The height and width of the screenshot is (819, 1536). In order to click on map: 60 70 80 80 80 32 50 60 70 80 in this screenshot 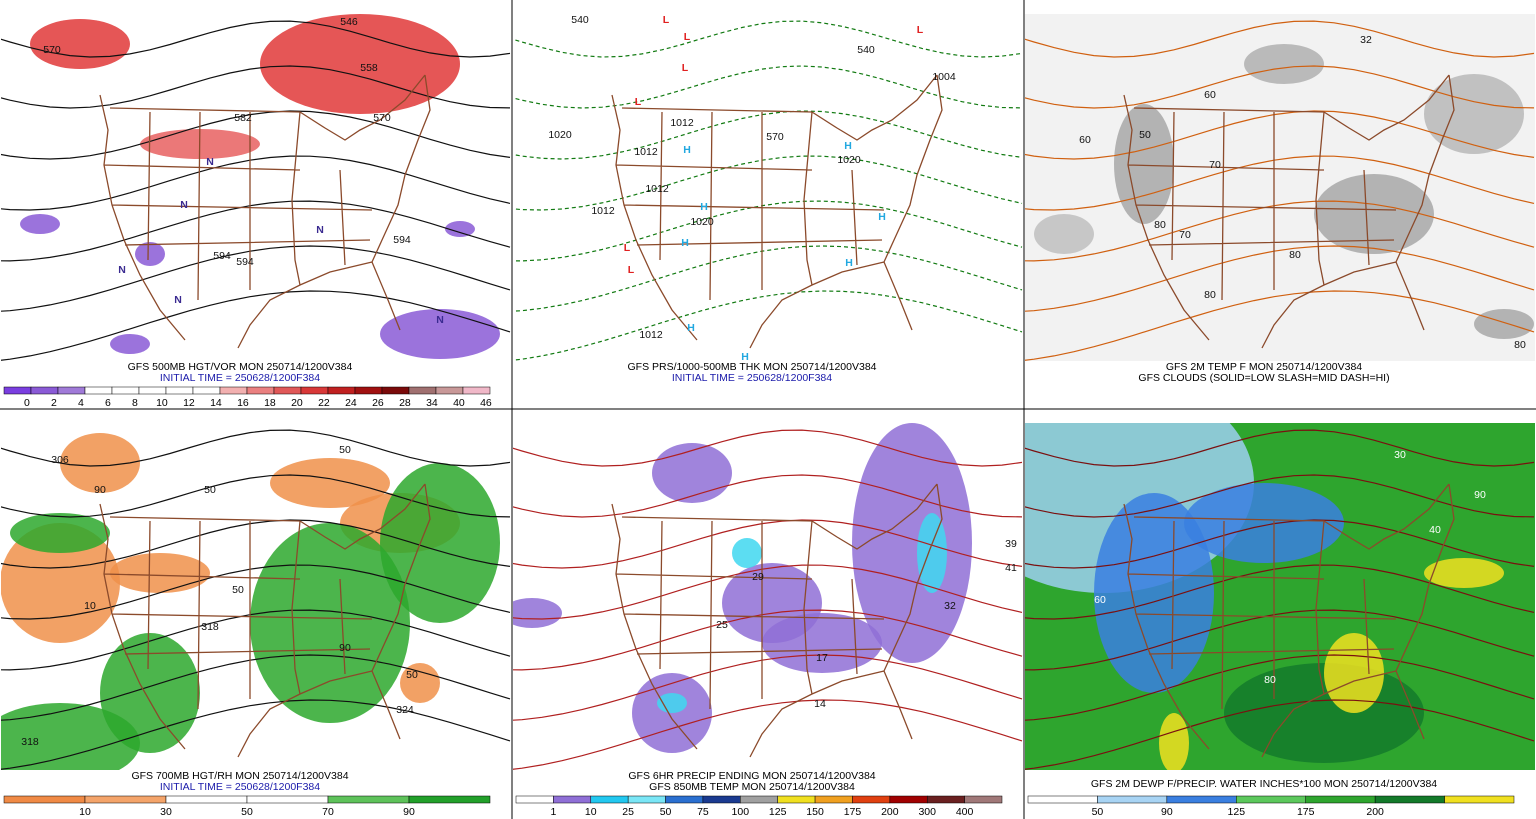, I will do `click(1280, 187)`.